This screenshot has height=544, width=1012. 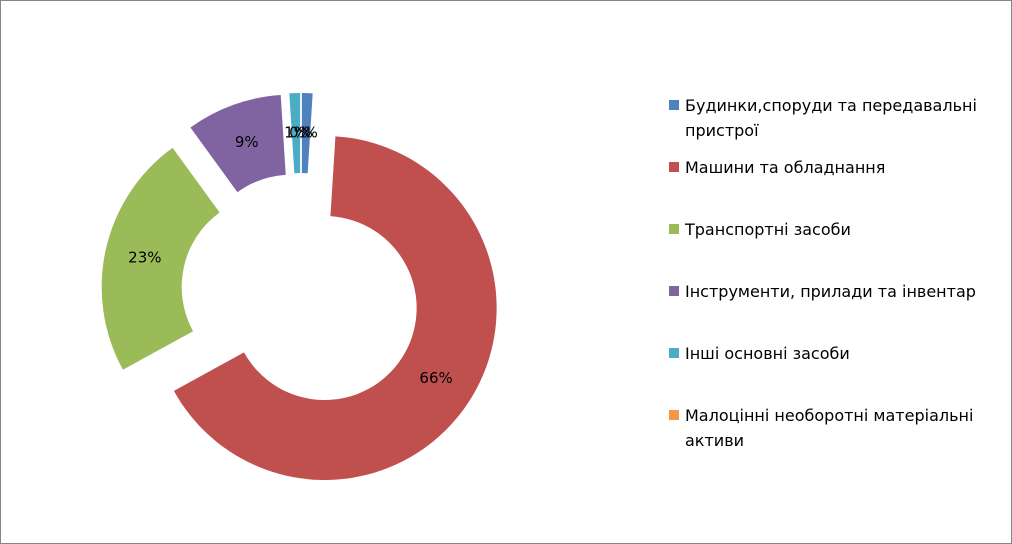 I want to click on data-label: 66%, so click(x=435, y=378).